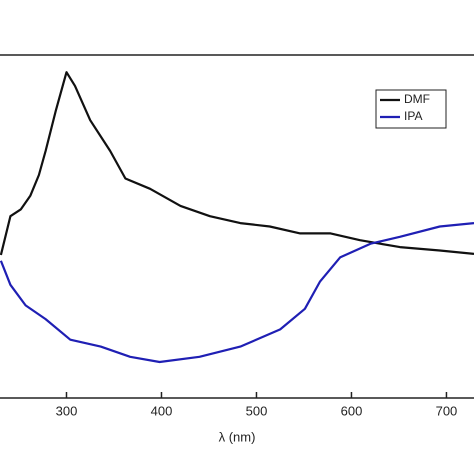 Image resolution: width=474 pixels, height=474 pixels. I want to click on x-axis-label: λ (nm), so click(237, 436).